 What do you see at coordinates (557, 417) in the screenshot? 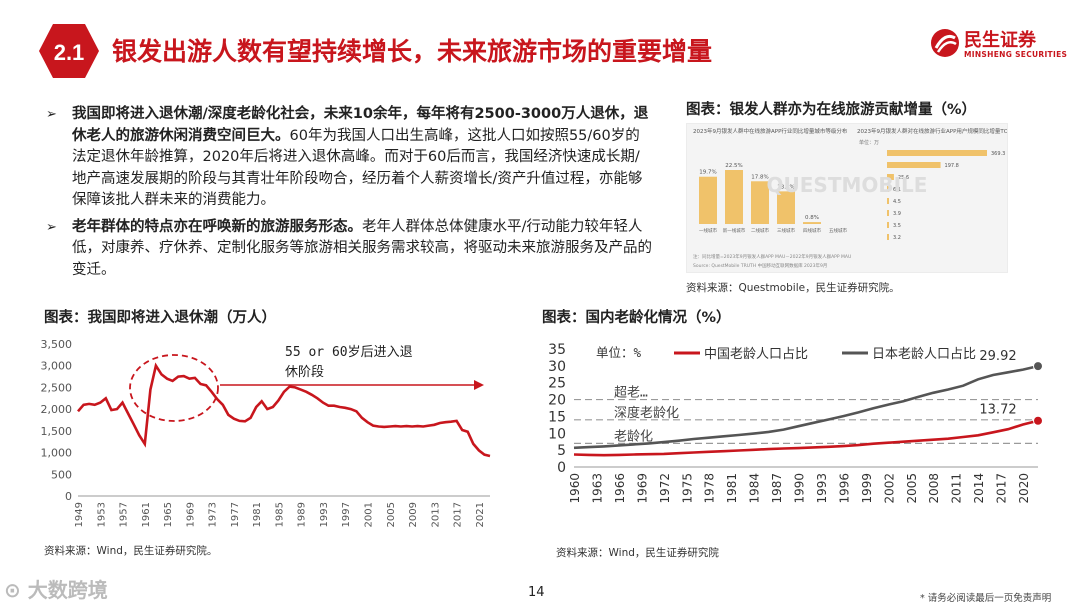
I see `y-tick-label: 15` at bounding box center [557, 417].